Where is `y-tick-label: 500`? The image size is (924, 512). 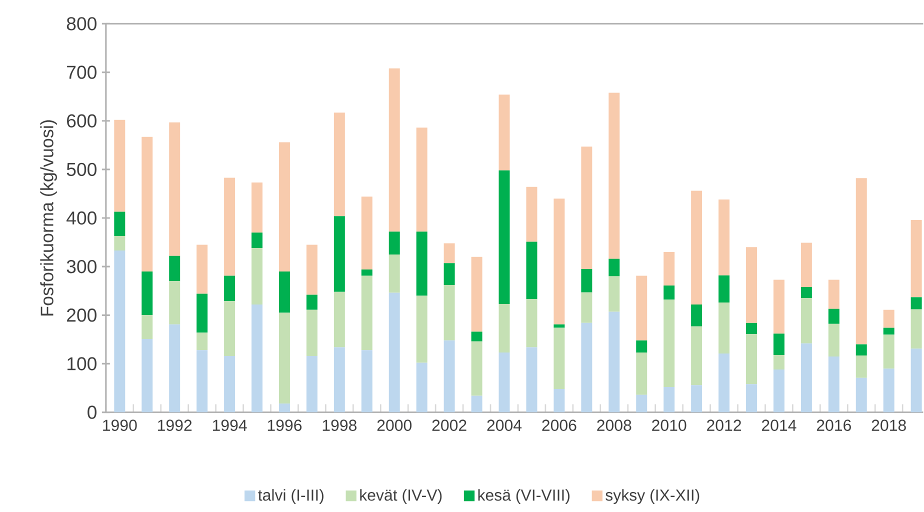
y-tick-label: 500 is located at coordinates (81, 169).